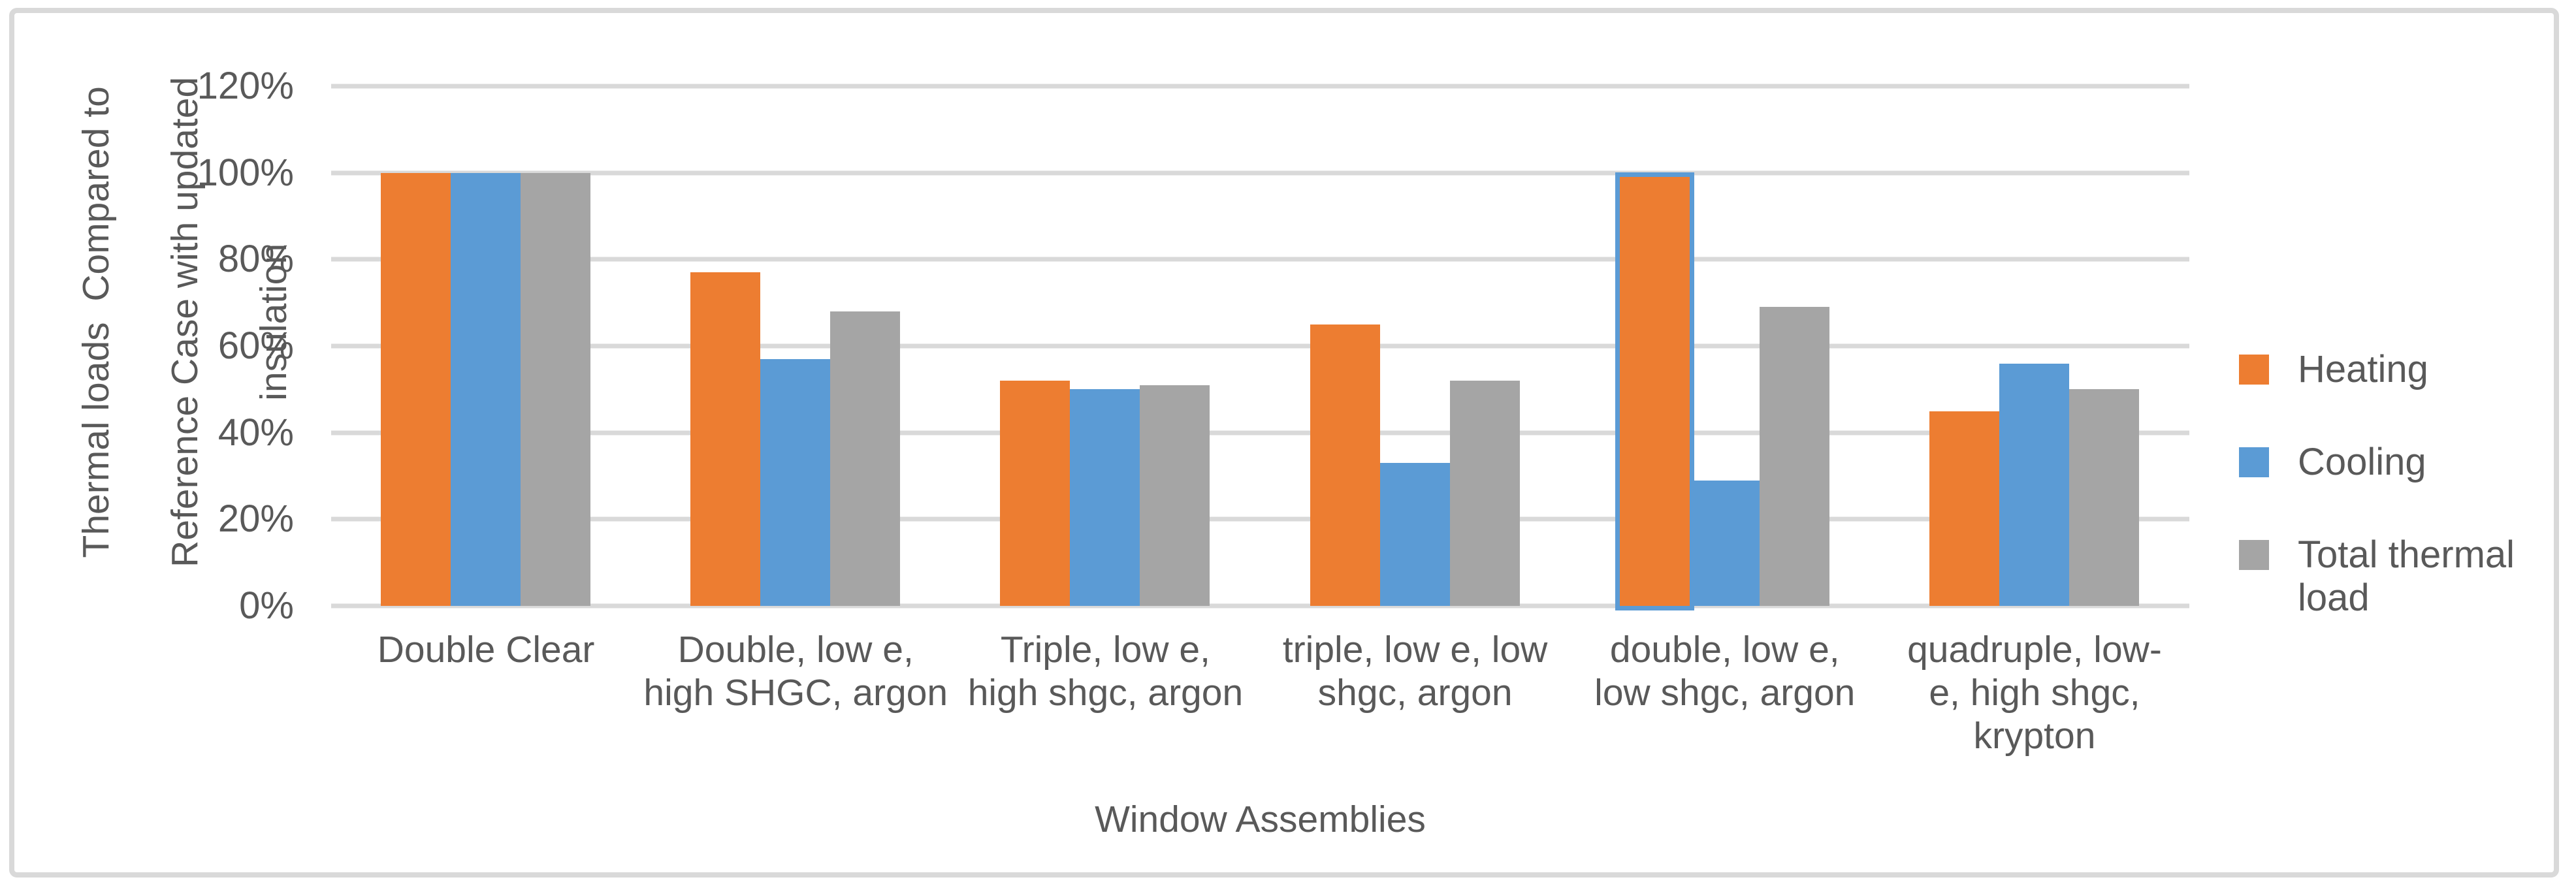 The height and width of the screenshot is (886, 2576). I want to click on category-label: Double, low e, high SHGC, argon, so click(795, 671).